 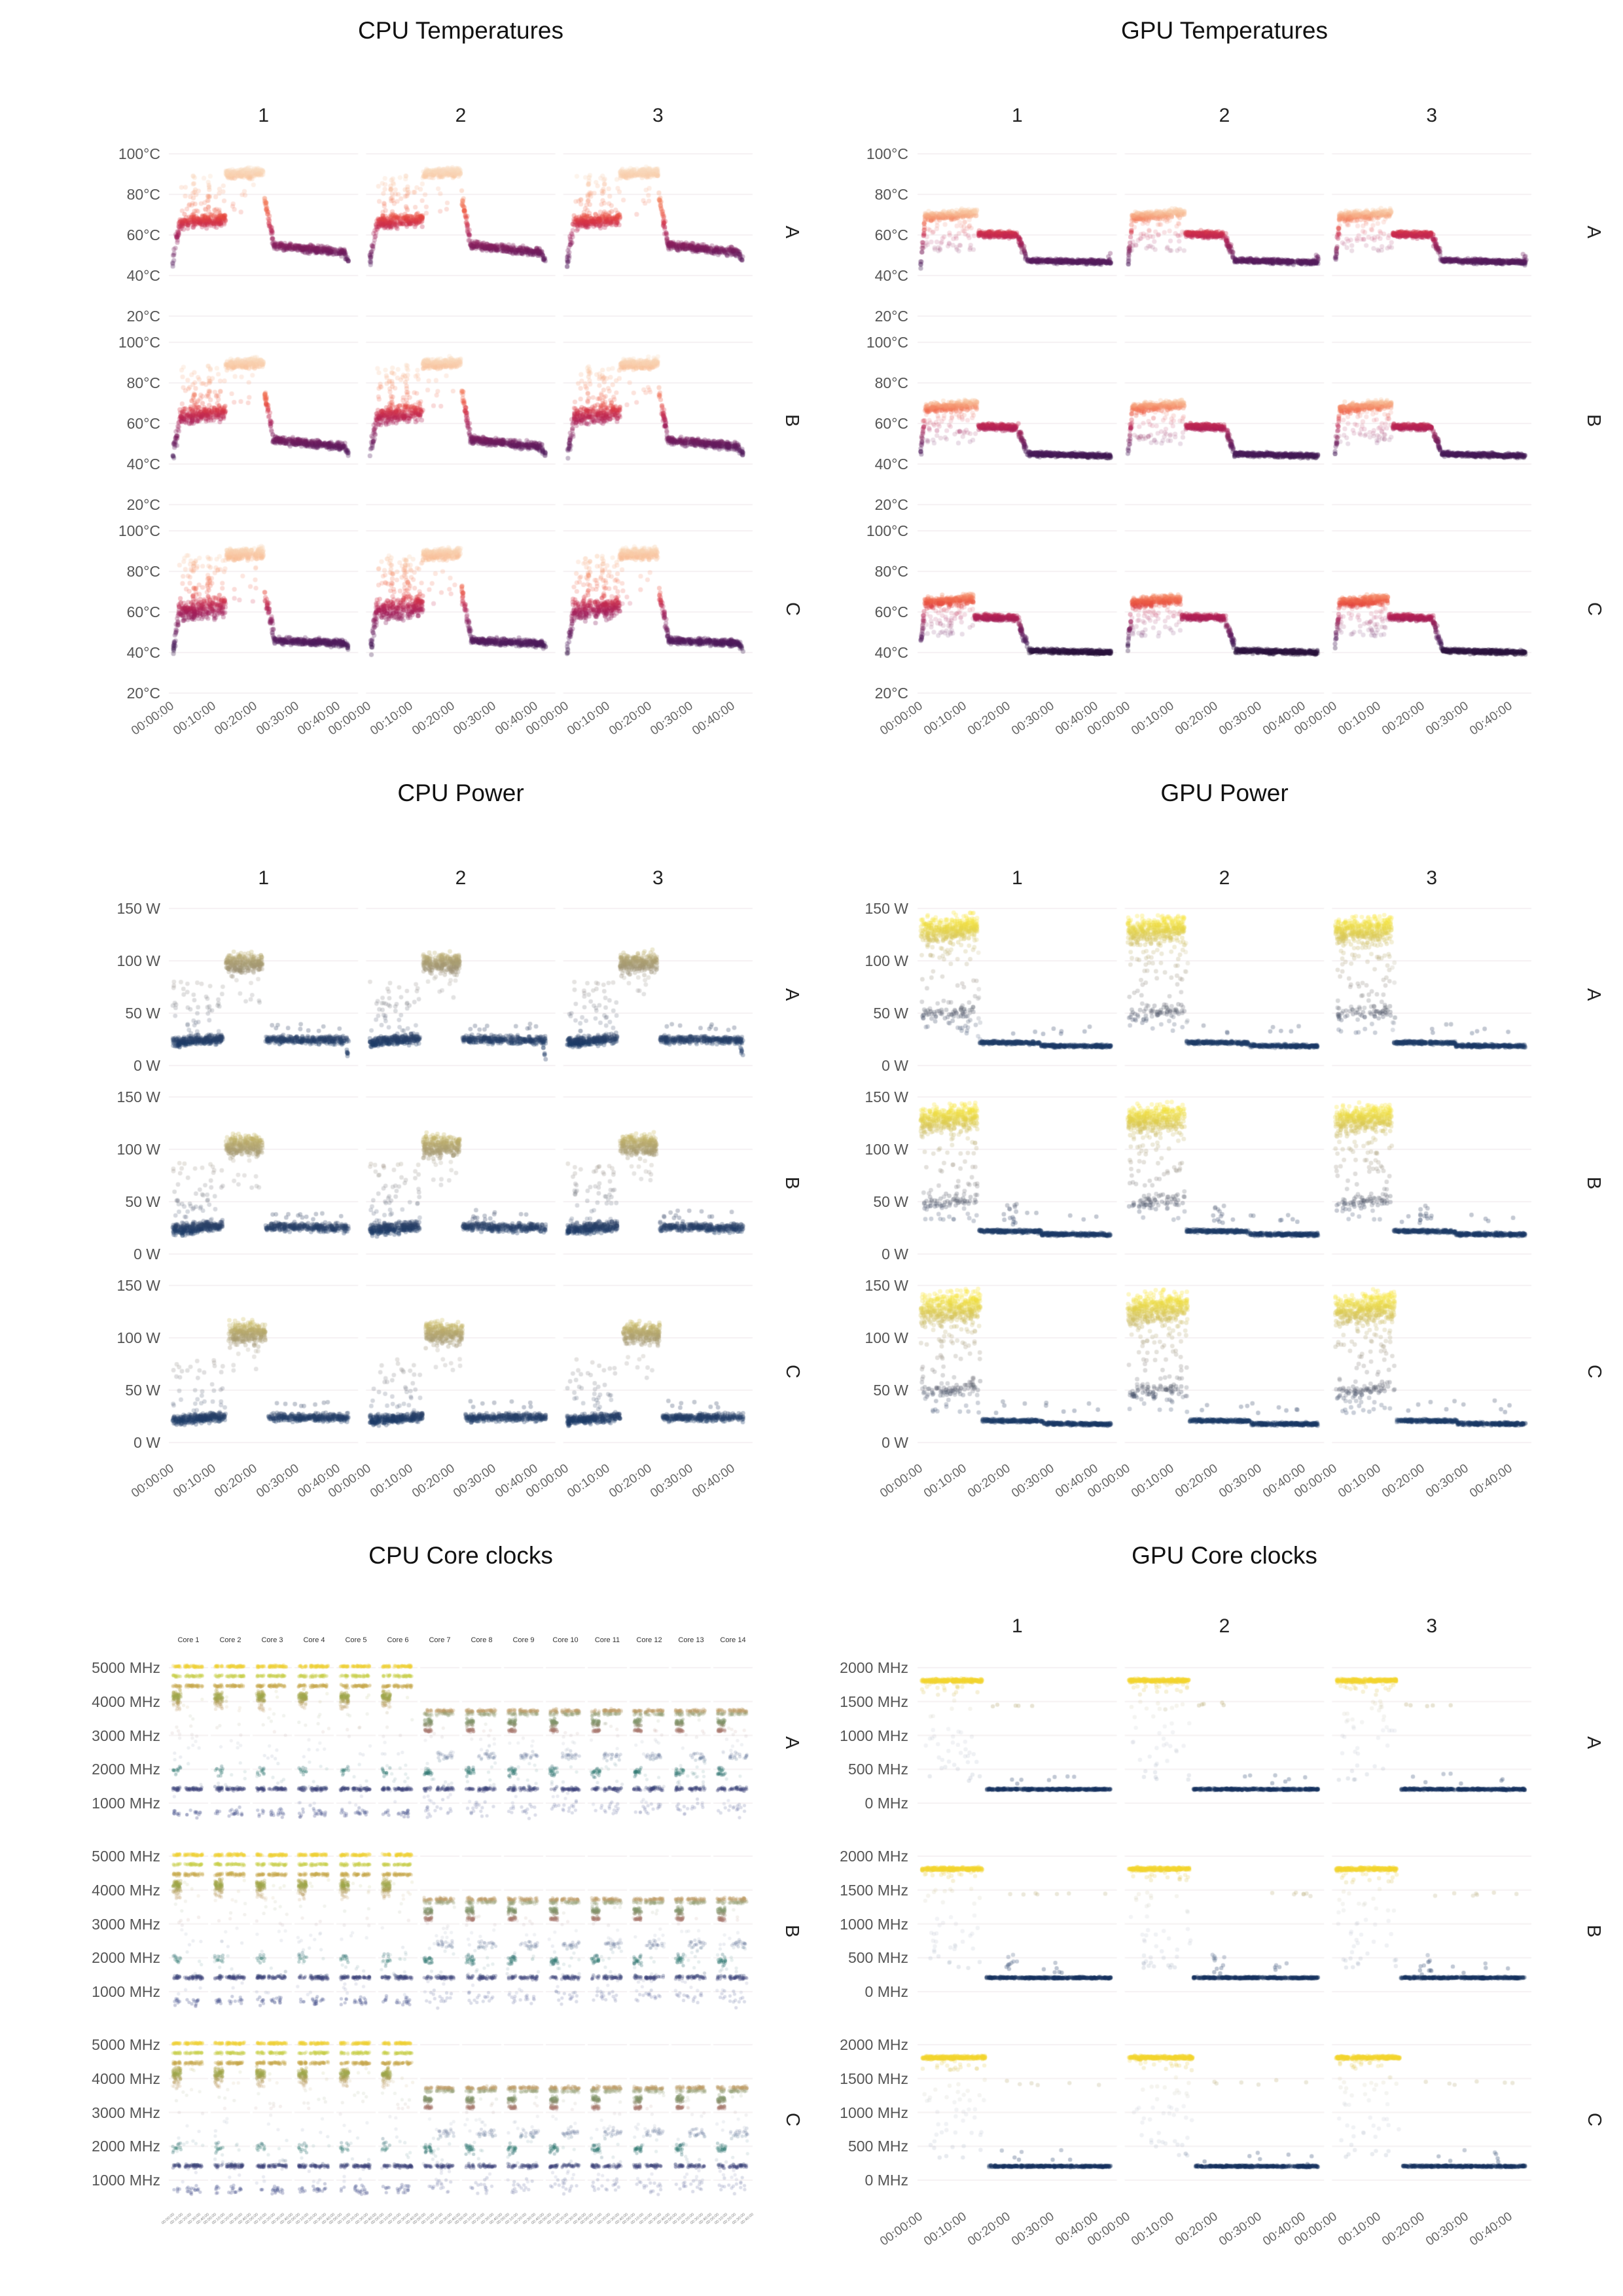 I want to click on gpu-clocks-plot-canvas, so click(x=1224, y=1906).